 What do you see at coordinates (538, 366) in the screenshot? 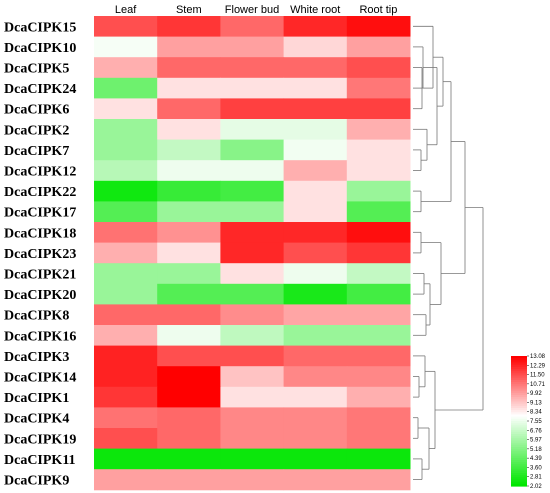
I see `legend-tick-label: 12.29` at bounding box center [538, 366].